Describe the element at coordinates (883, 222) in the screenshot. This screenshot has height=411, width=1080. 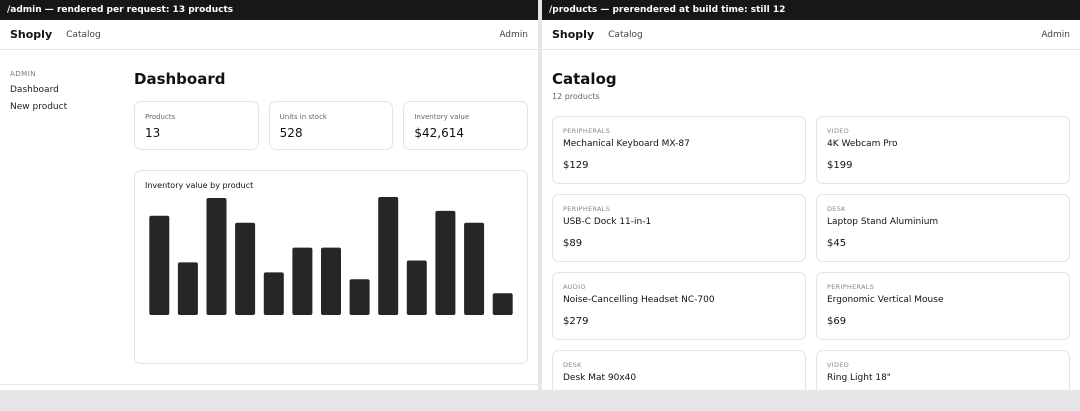
I see `product-name: Laptop Stand Aluminium` at that location.